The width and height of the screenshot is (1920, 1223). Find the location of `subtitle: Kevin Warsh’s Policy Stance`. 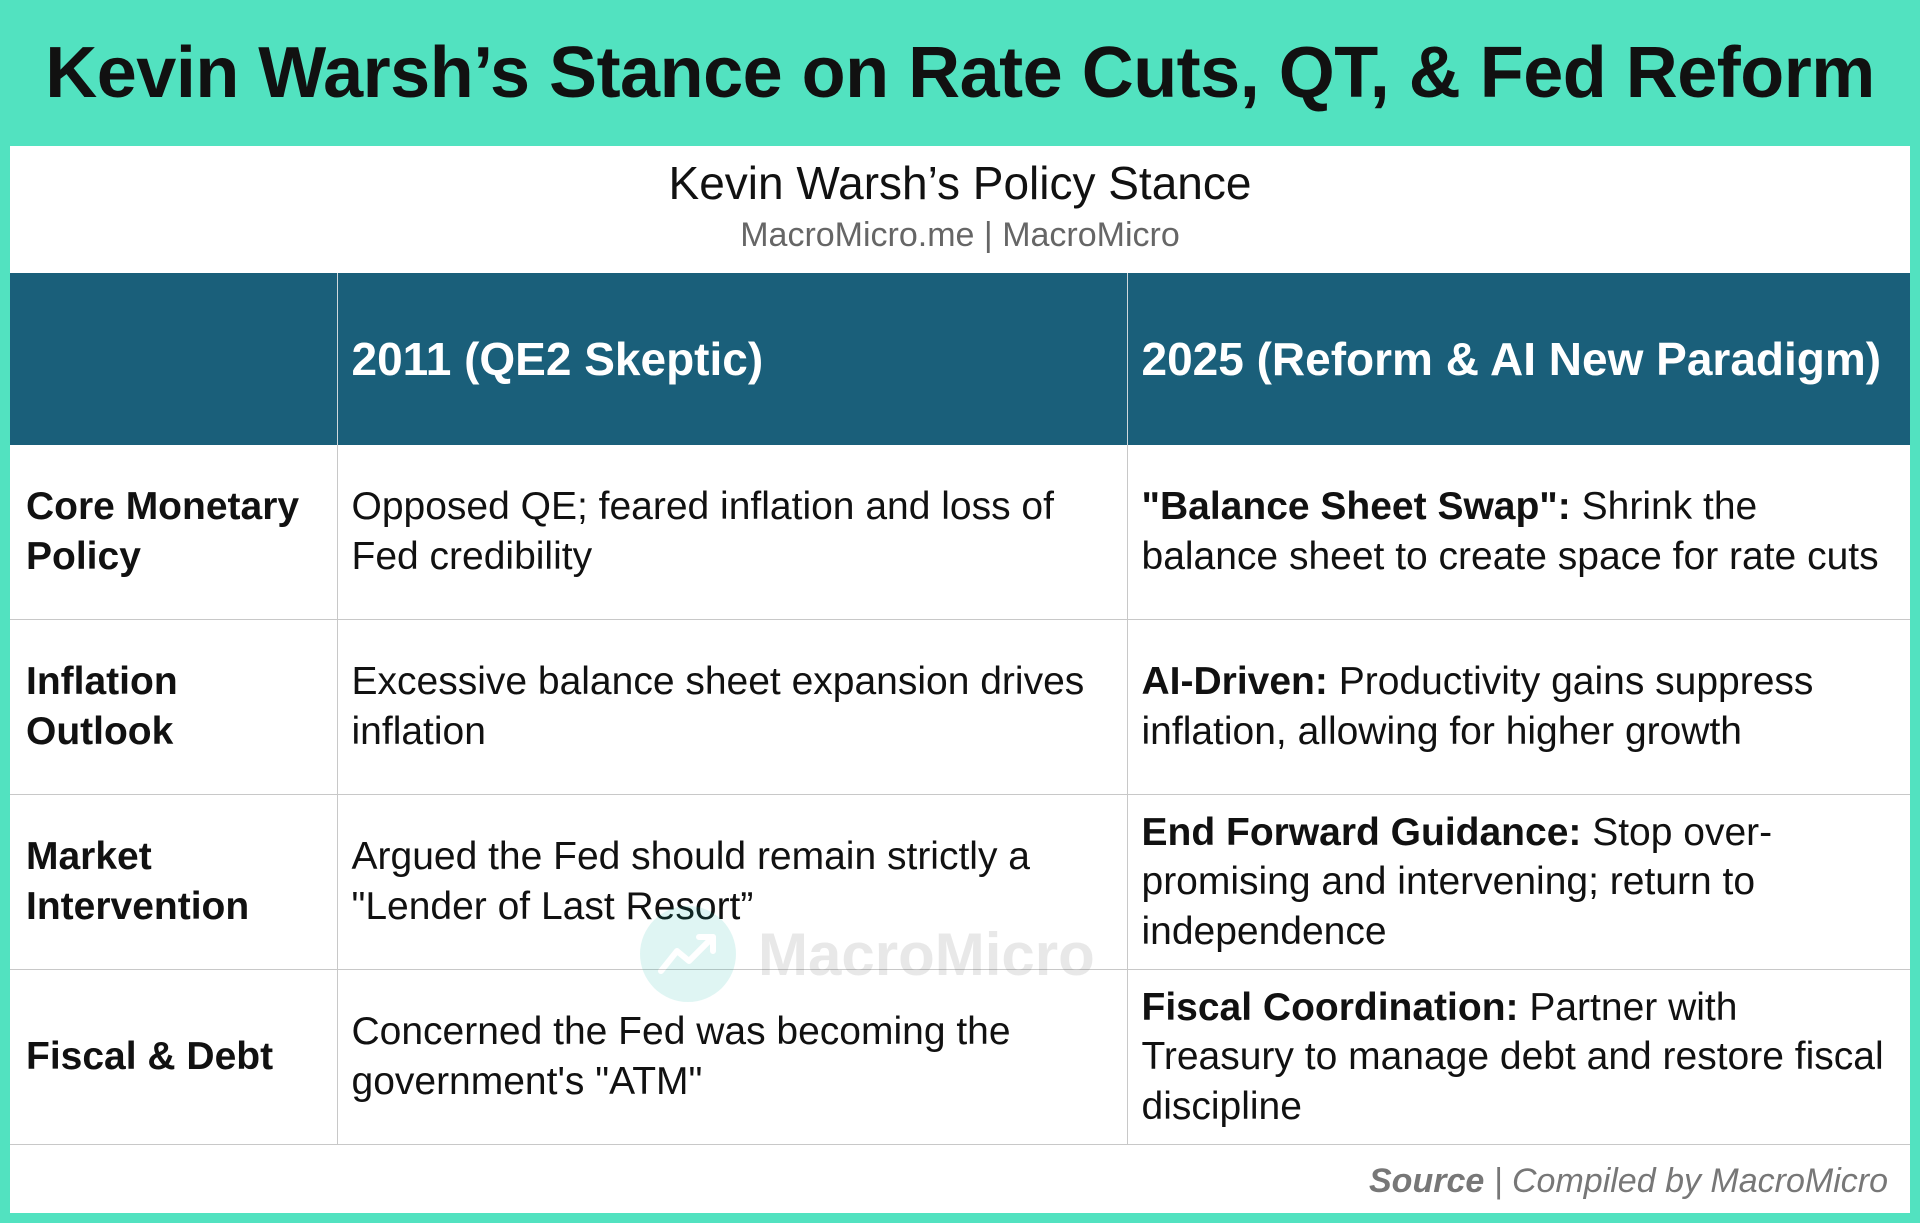

subtitle: Kevin Warsh’s Policy Stance is located at coordinates (960, 183).